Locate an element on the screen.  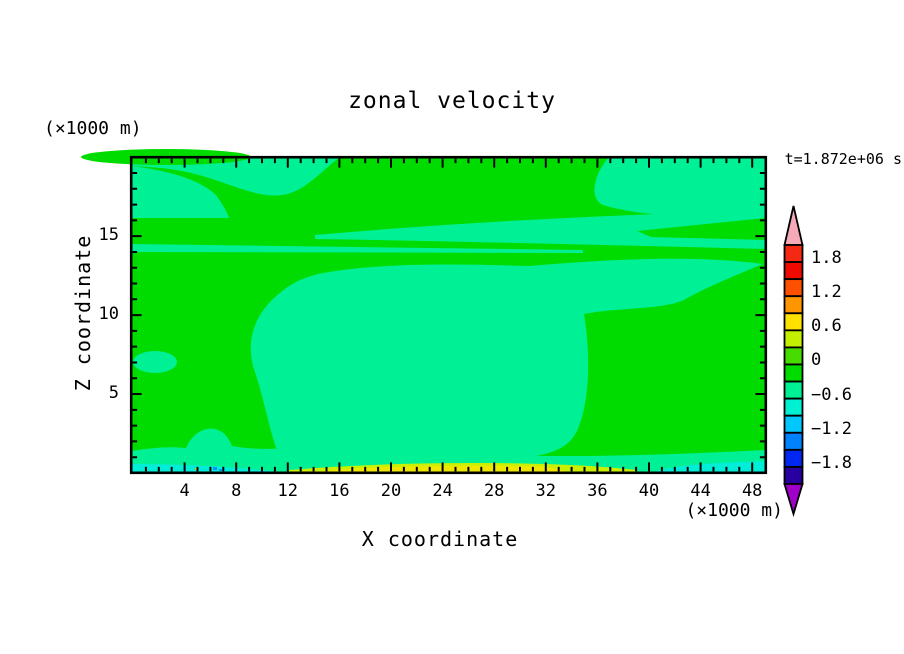
colorbar is located at coordinates (793, 361).